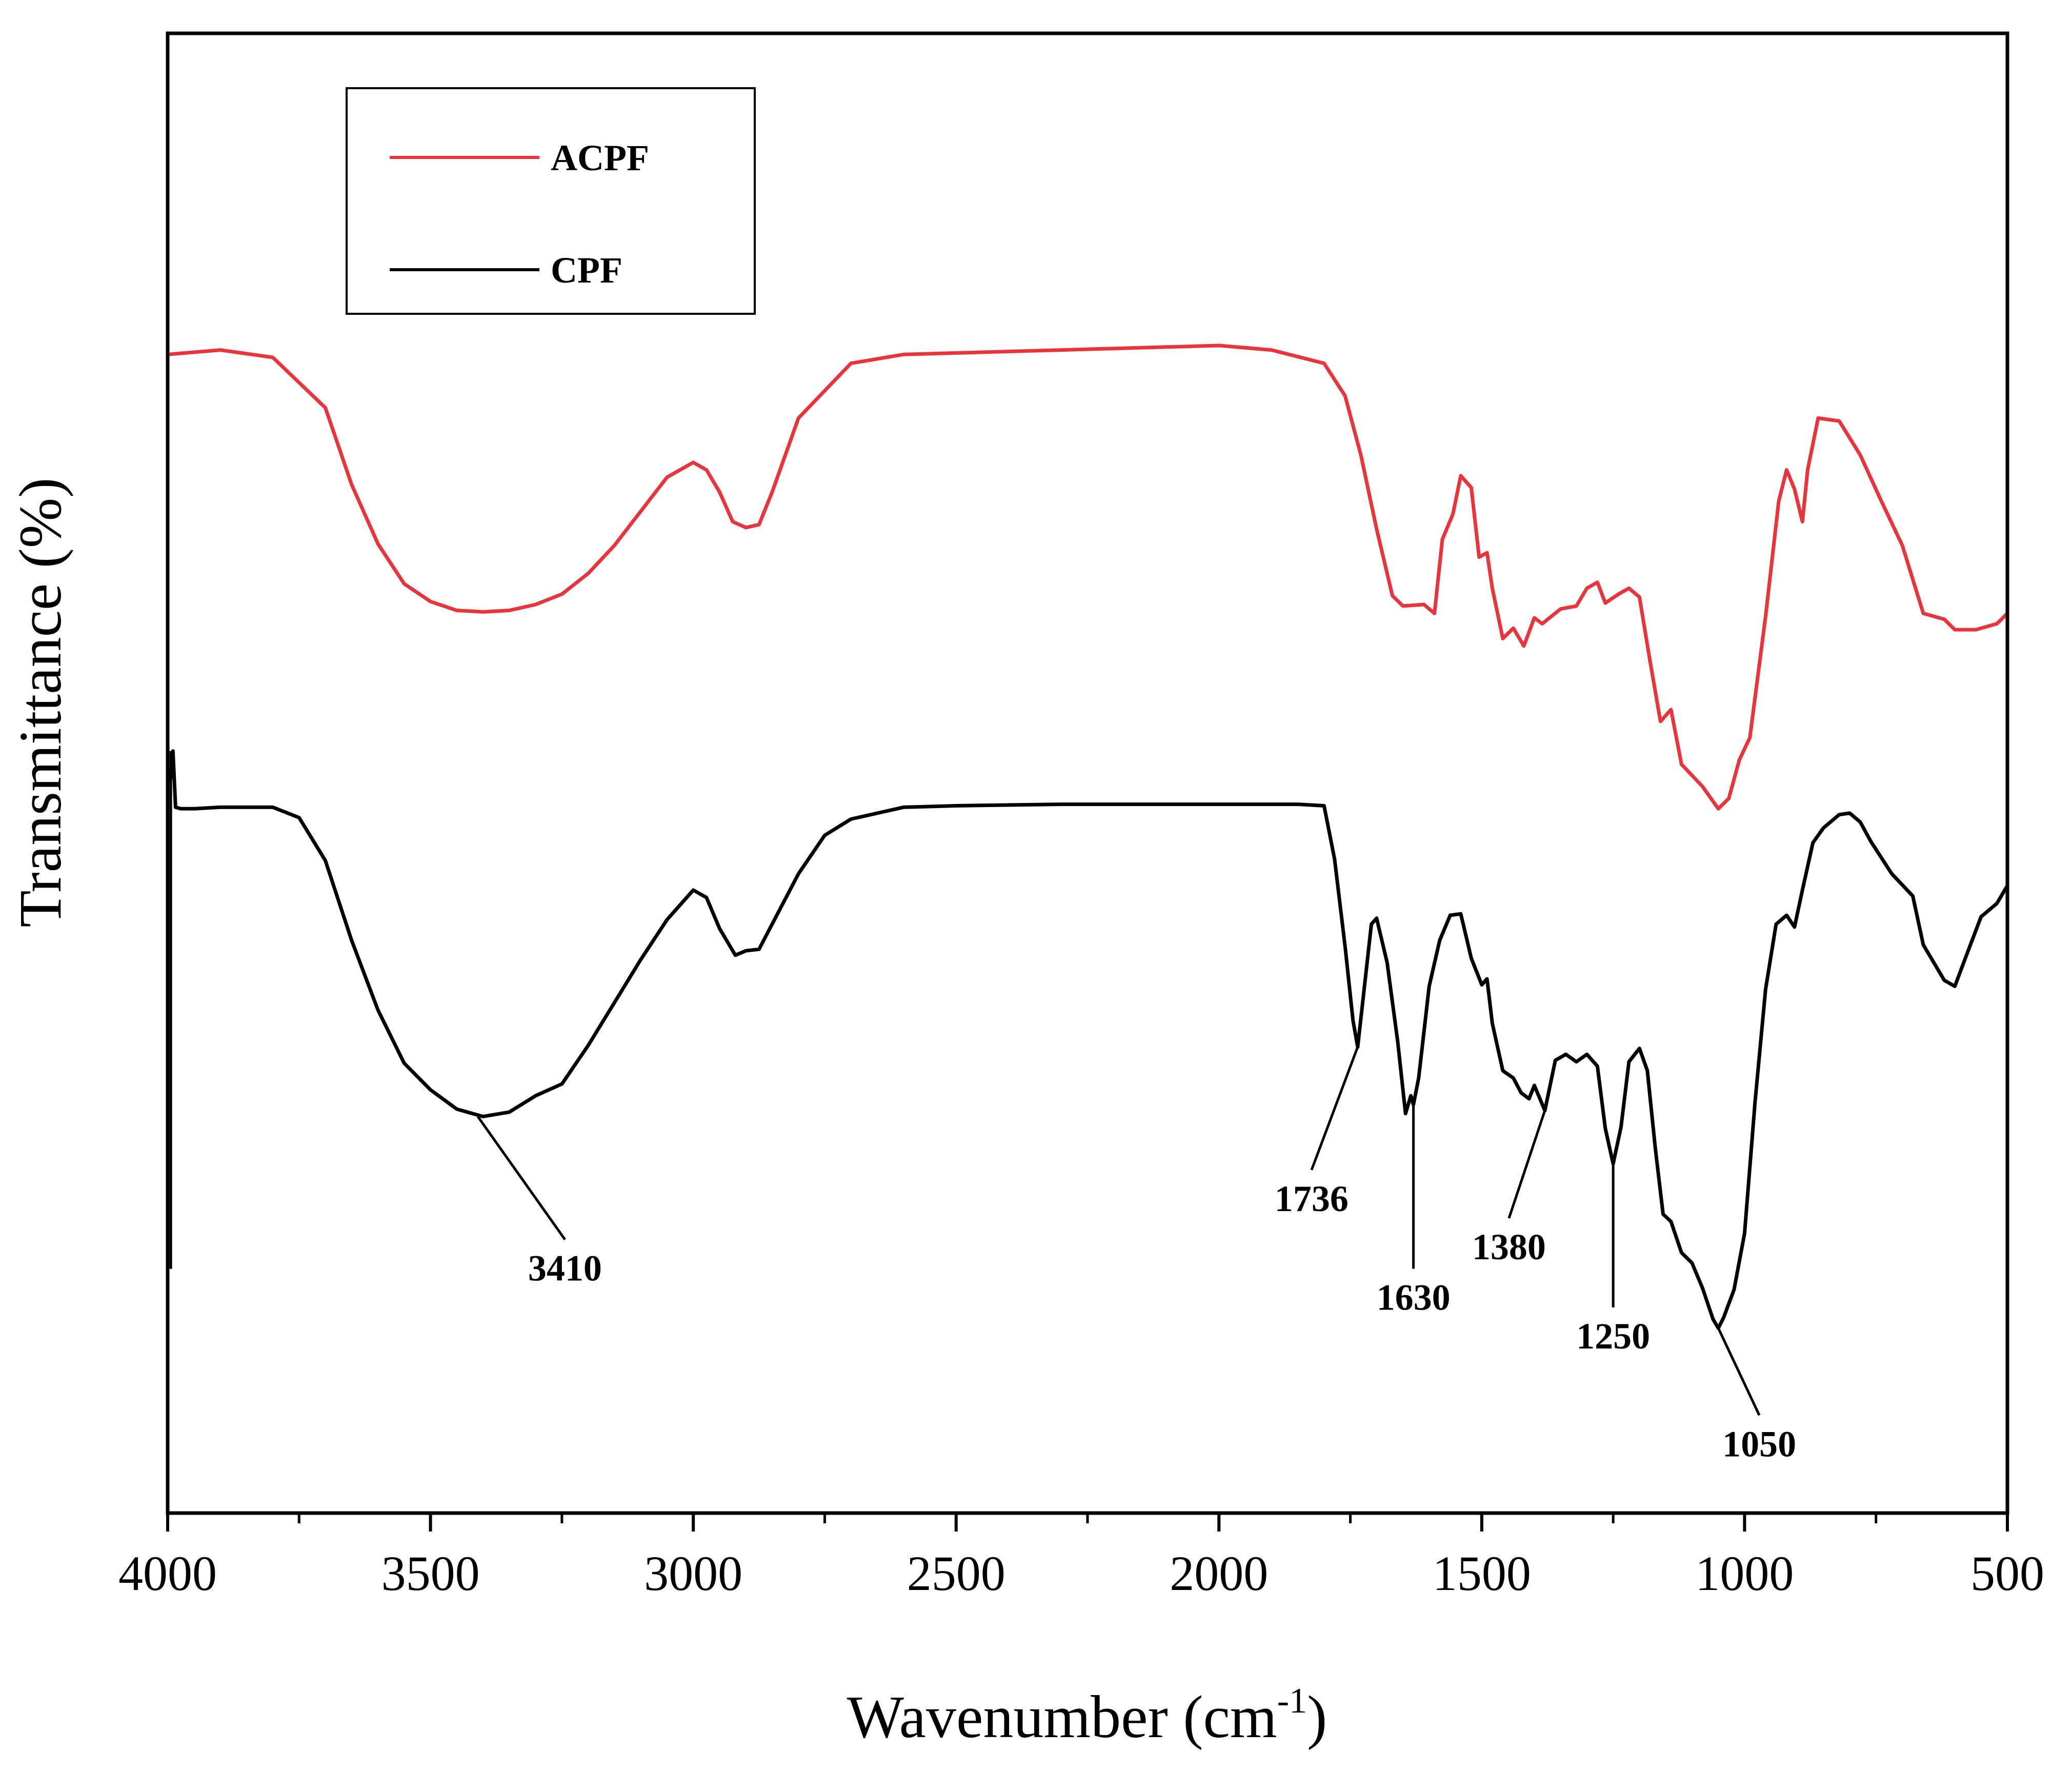 The height and width of the screenshot is (1772, 2072). I want to click on legend: ACPF CPF, so click(551, 201).